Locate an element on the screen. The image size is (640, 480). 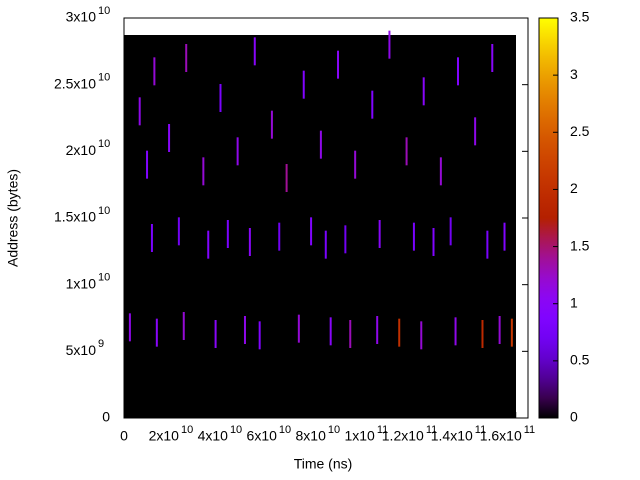
x-axis-label: Time (ns) is located at coordinates (323, 464).